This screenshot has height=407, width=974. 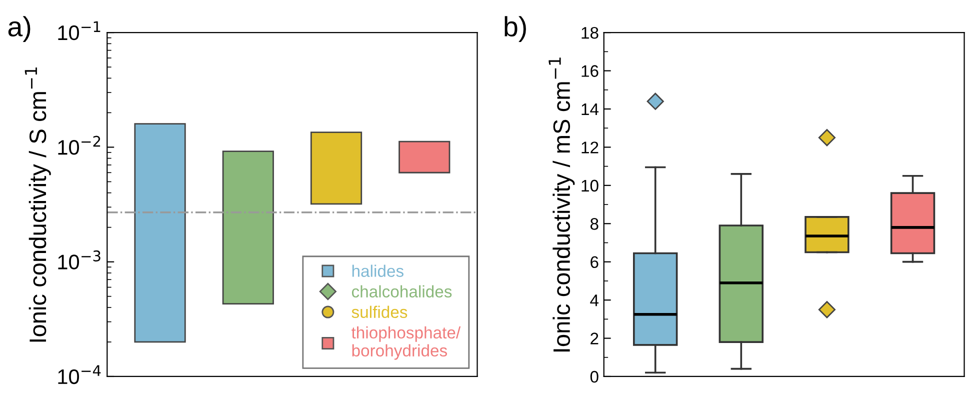 What do you see at coordinates (594, 300) in the screenshot?
I see `y-tick-label: 4` at bounding box center [594, 300].